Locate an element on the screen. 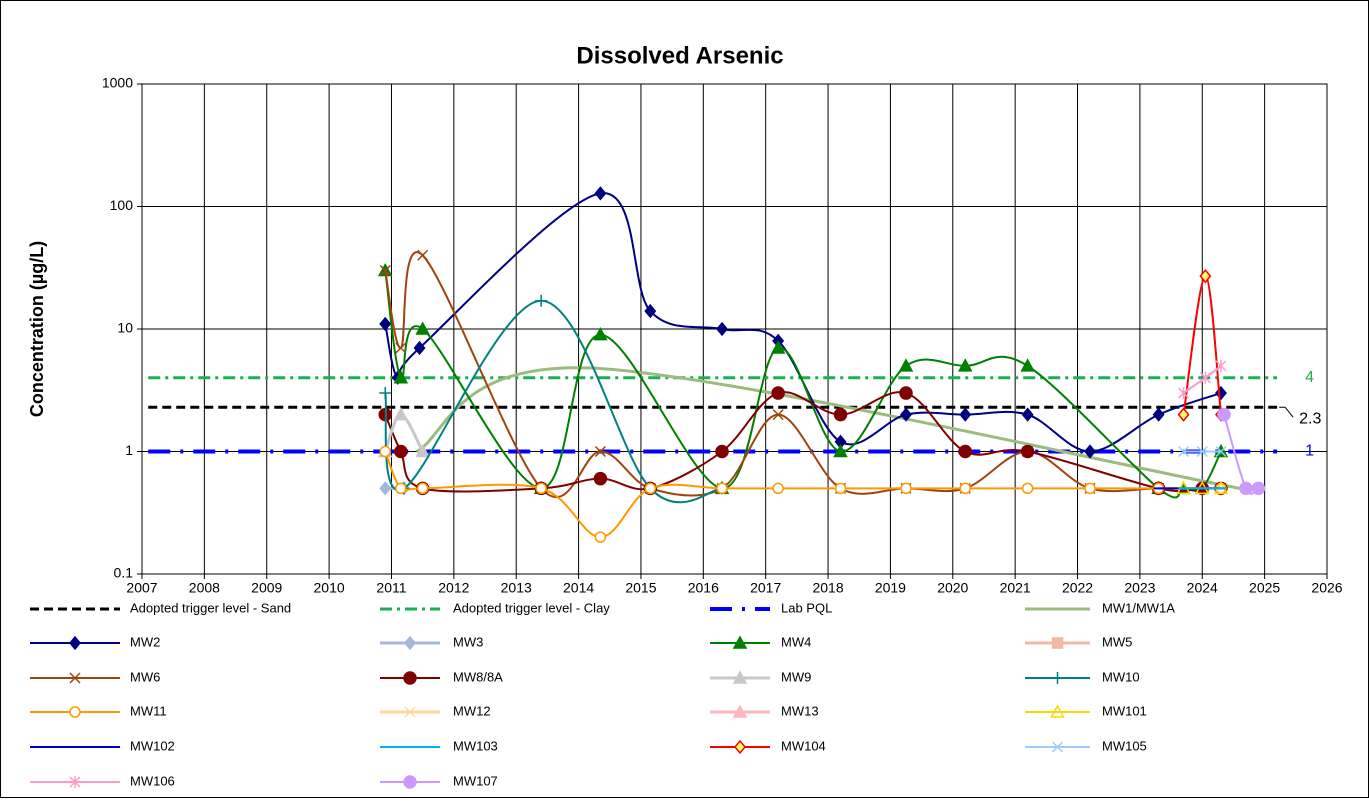  x-tick-label: 2024 is located at coordinates (1202, 588).